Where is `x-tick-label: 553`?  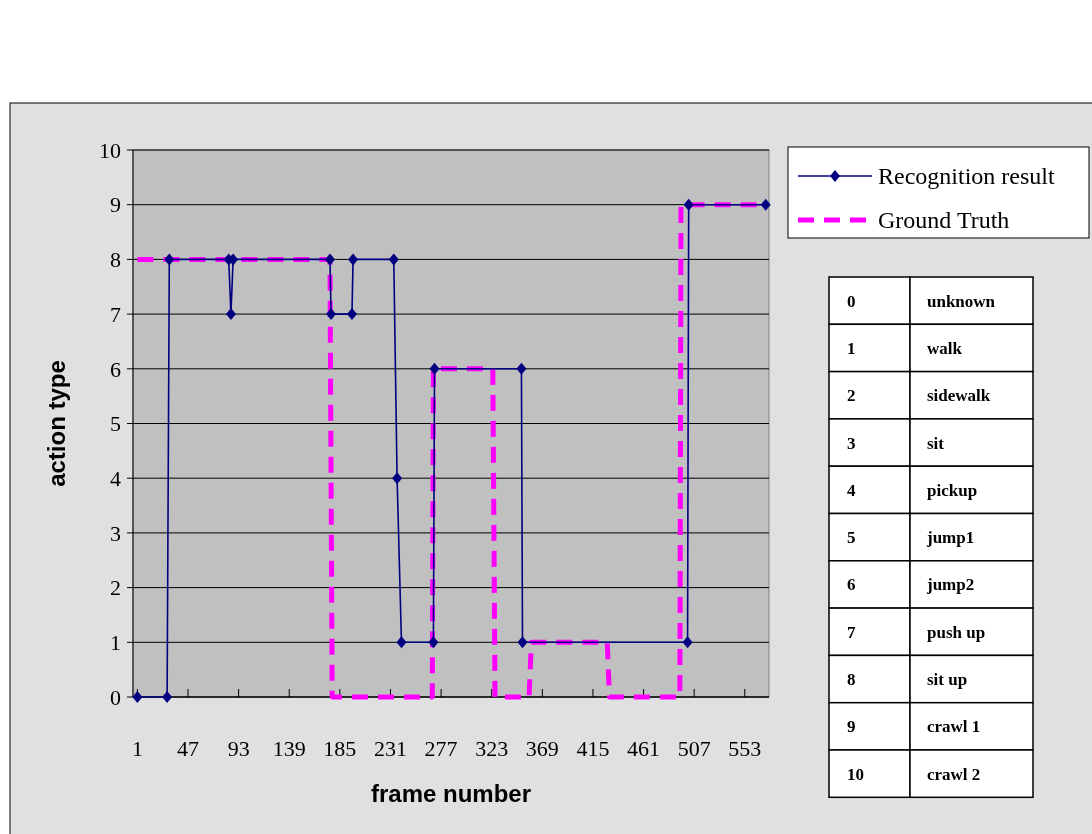 x-tick-label: 553 is located at coordinates (745, 748).